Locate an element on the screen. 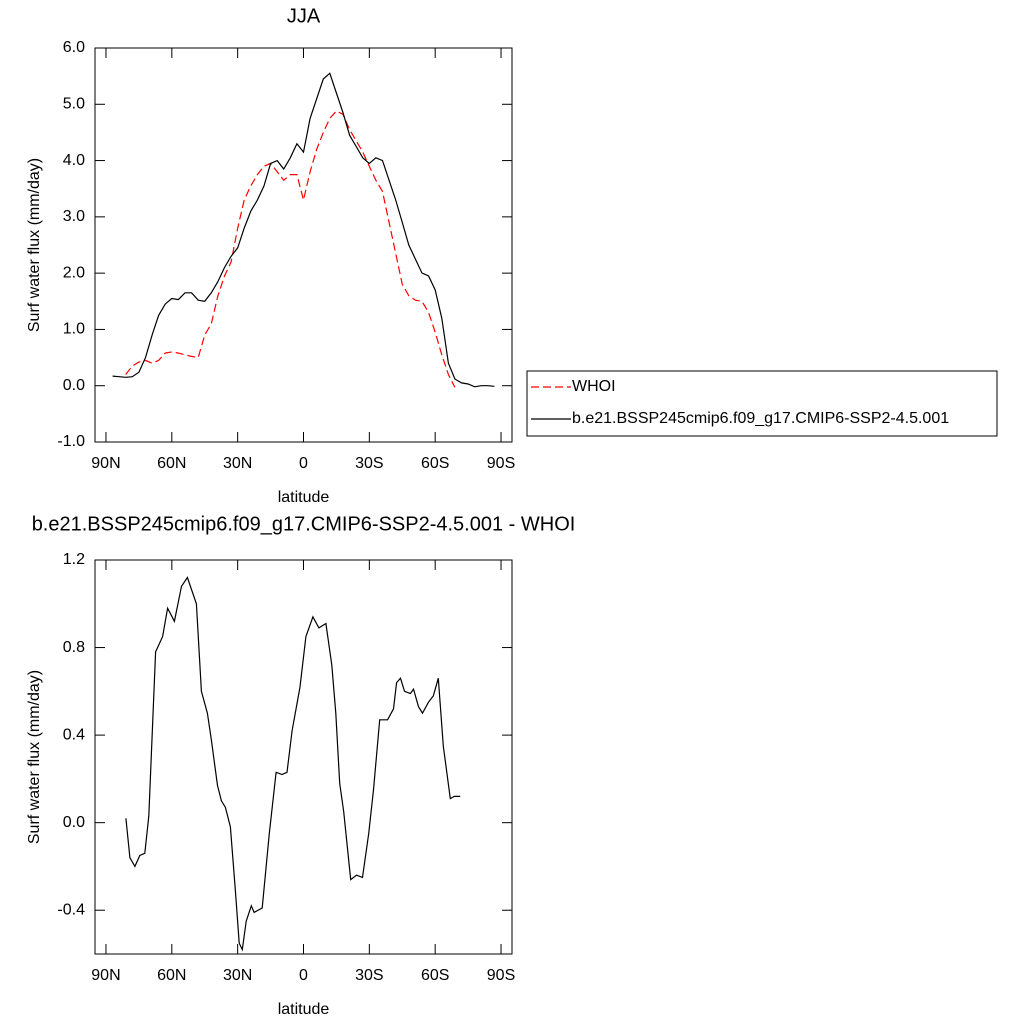 This screenshot has width=1024, height=1024. chart-title: JJA is located at coordinates (304, 16).